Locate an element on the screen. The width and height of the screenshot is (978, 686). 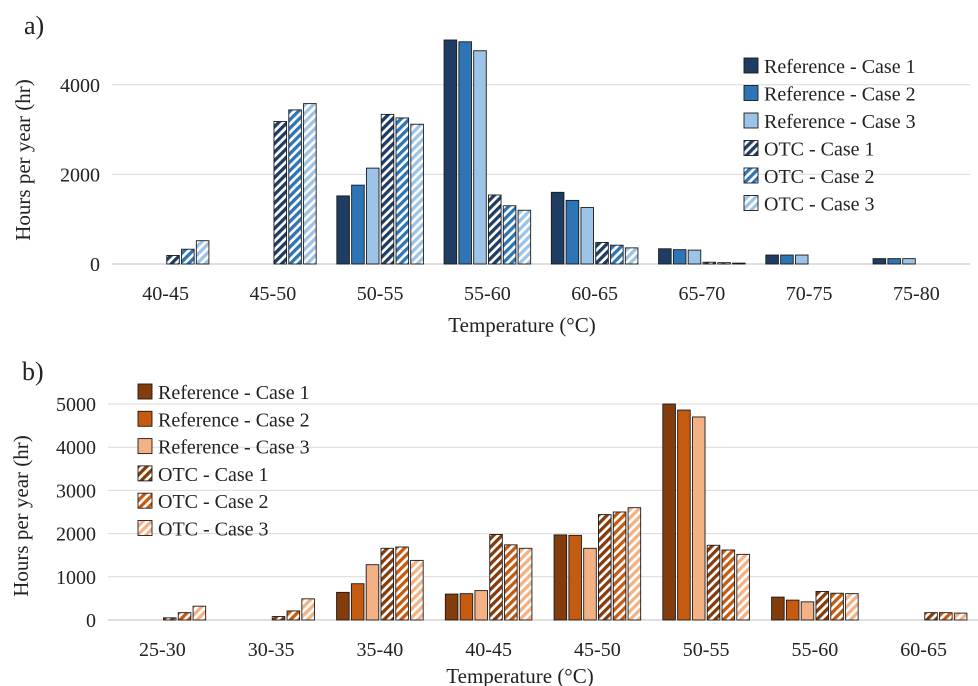
panel-b-x-tick-label: 40-45 is located at coordinates (488, 650).